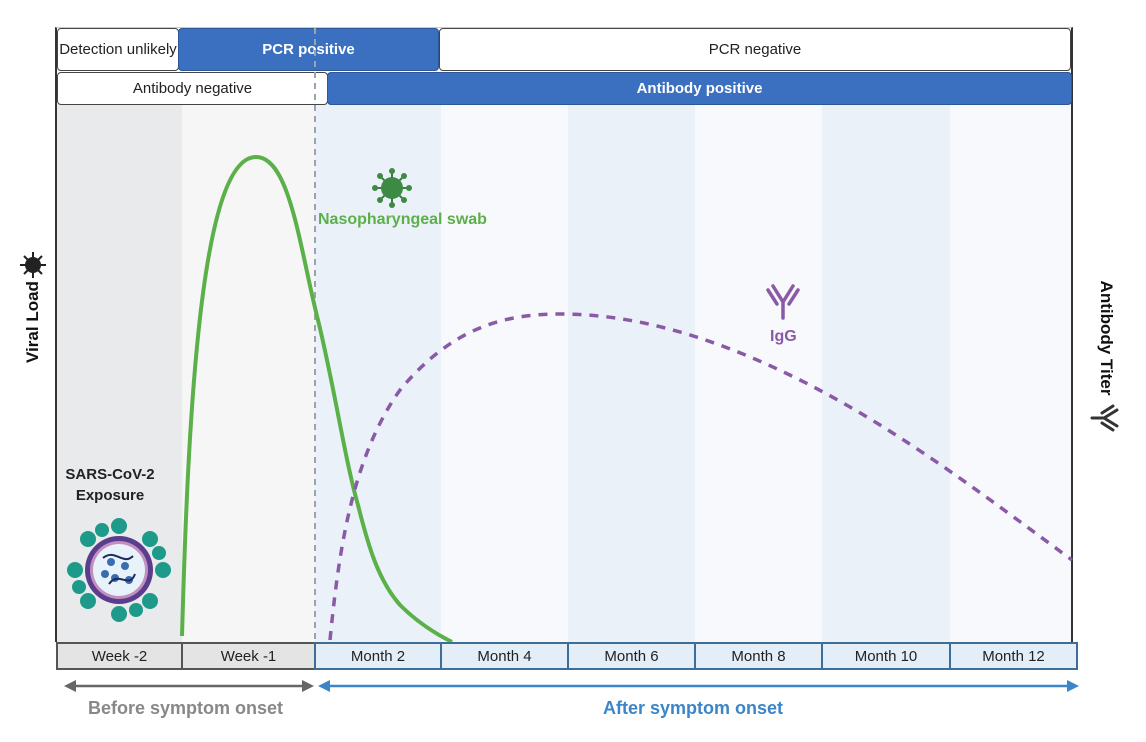 The image size is (1146, 742). I want to click on tick-week-1: Week -1, so click(248, 656).